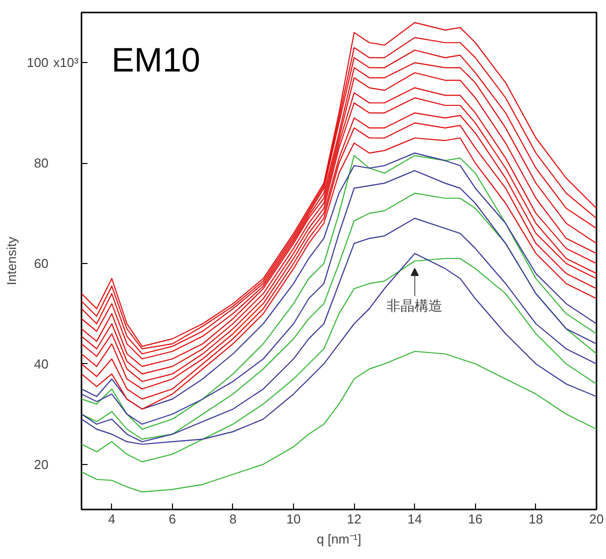 Image resolution: width=606 pixels, height=559 pixels. I want to click on y-tick-label: 100, so click(37, 62).